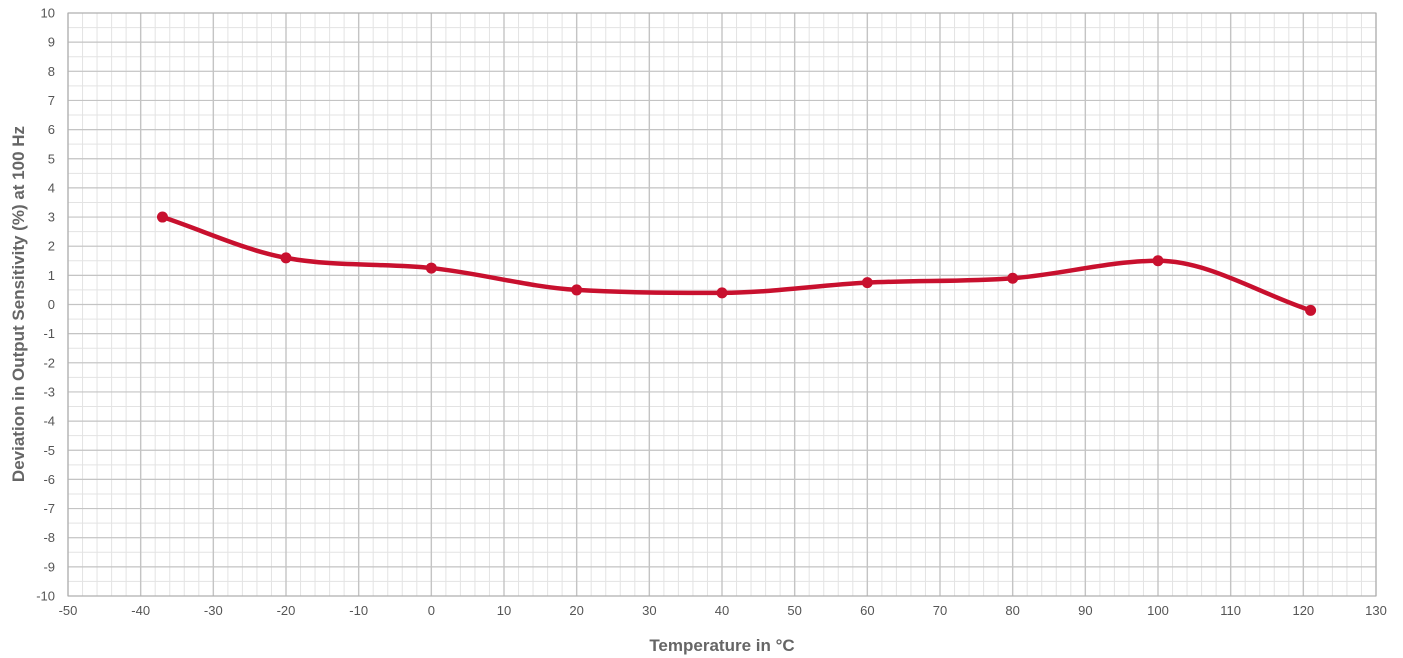 This screenshot has height=658, width=1403. What do you see at coordinates (940, 610) in the screenshot?
I see `x-tick-label: 70` at bounding box center [940, 610].